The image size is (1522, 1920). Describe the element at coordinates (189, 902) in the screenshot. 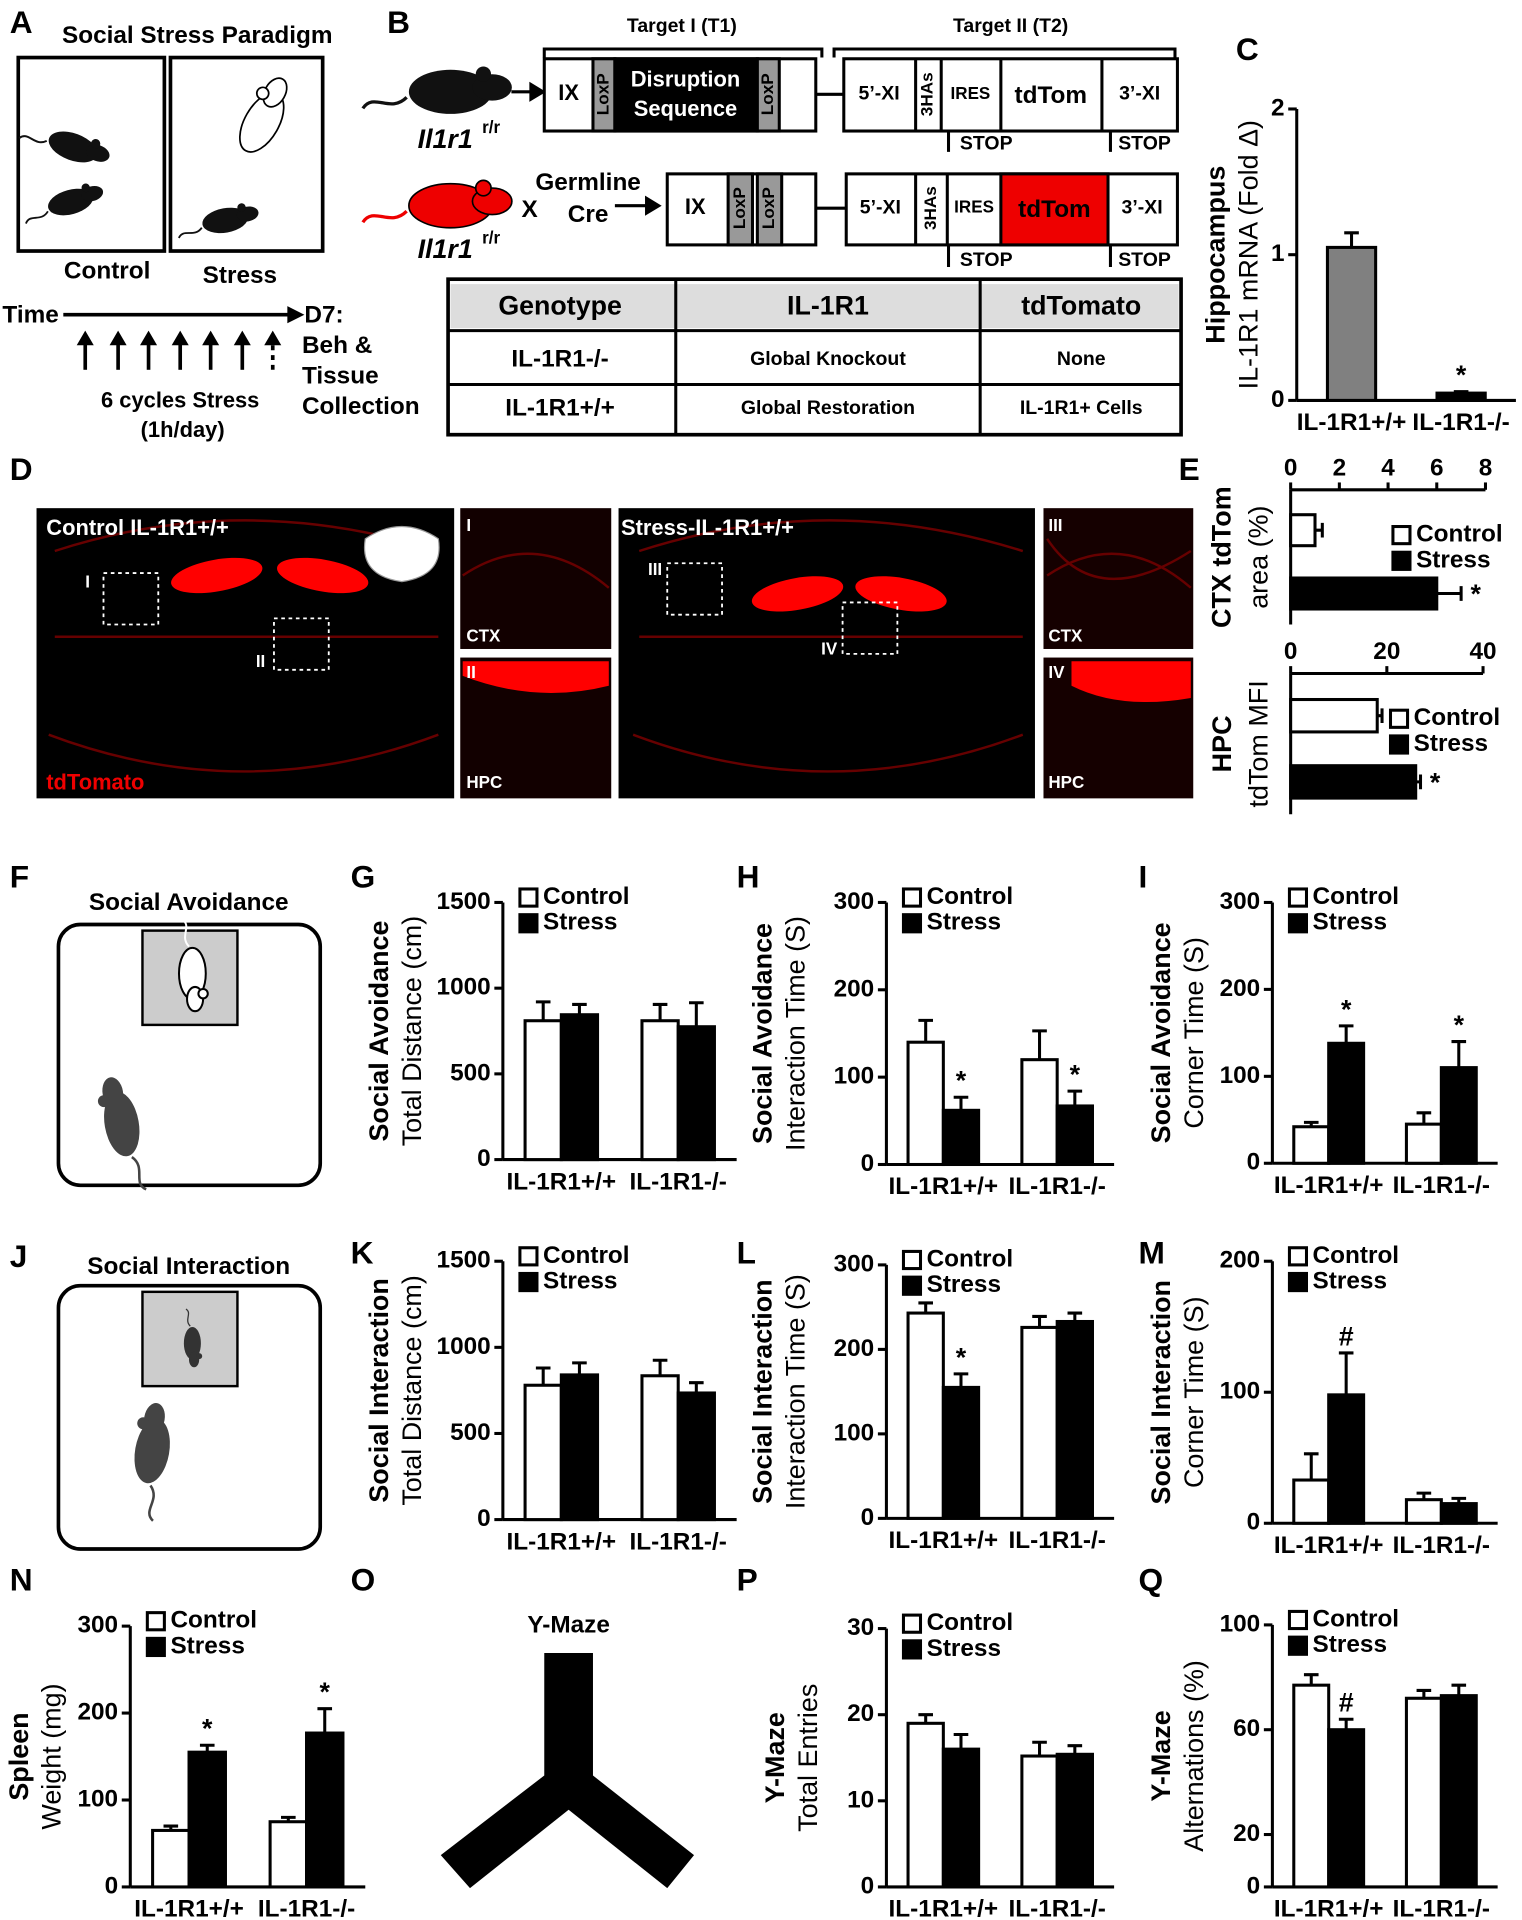

I see `label: Social Avoidance` at that location.